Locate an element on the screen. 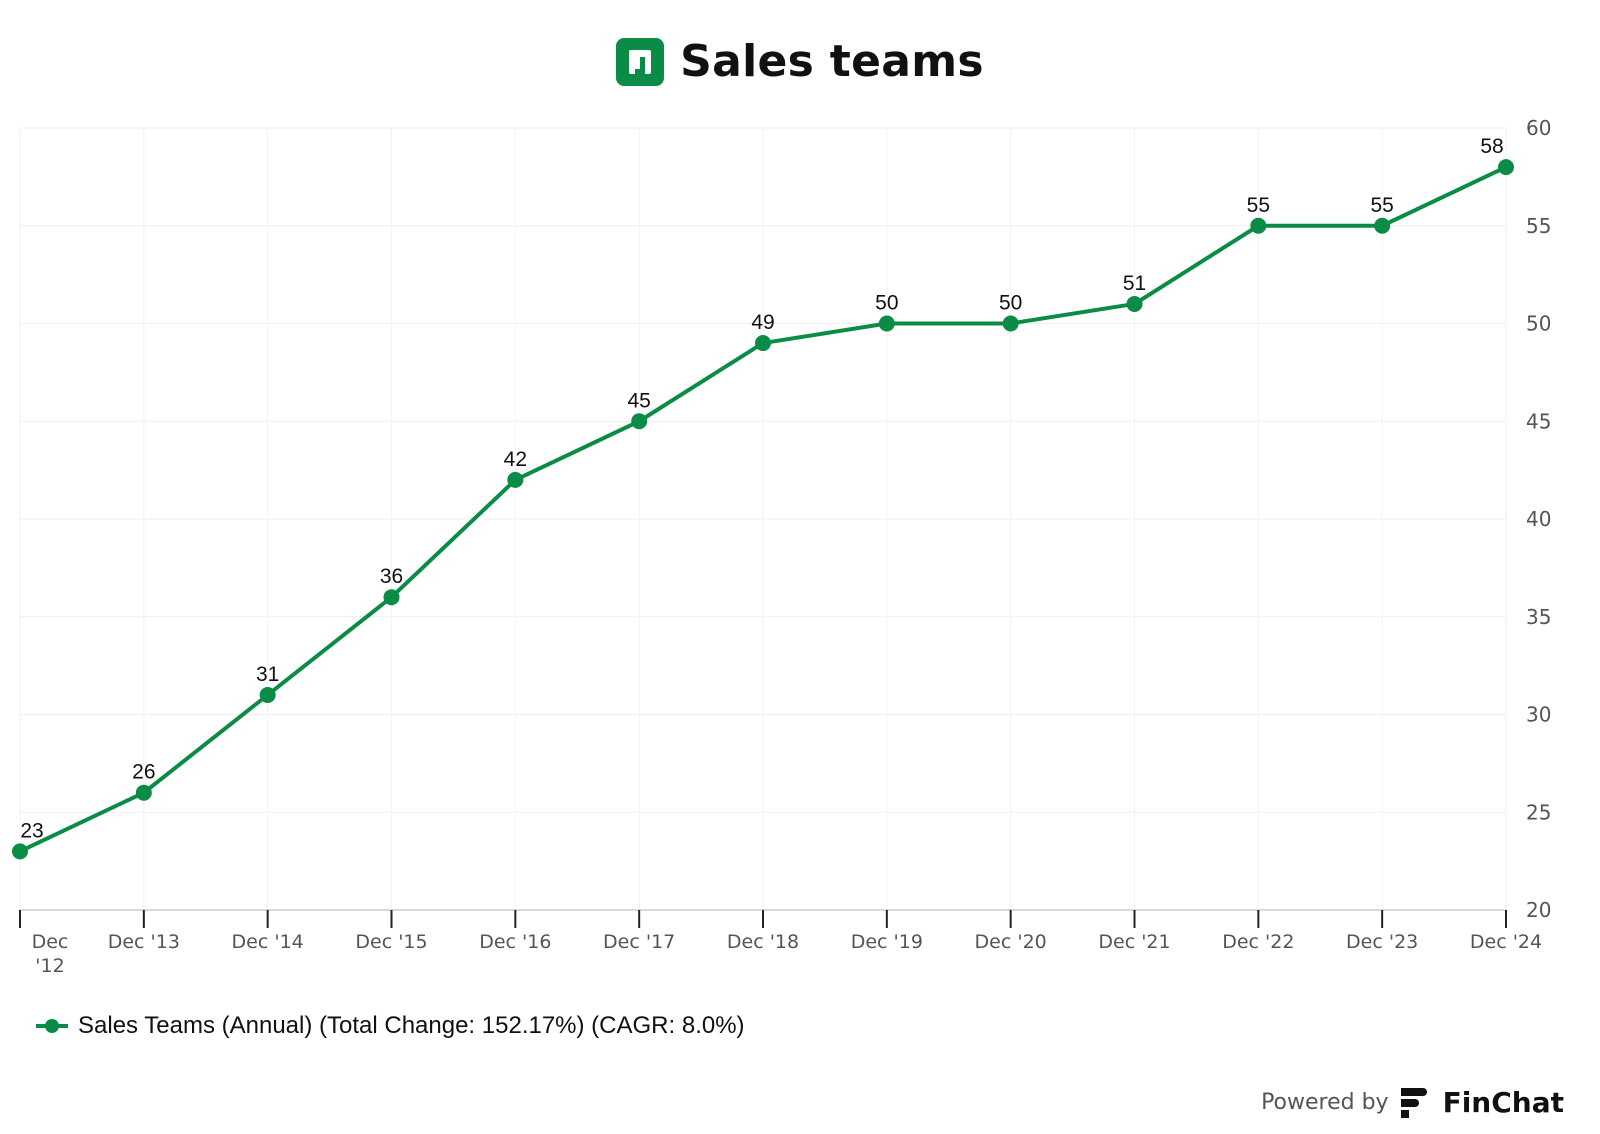 This screenshot has height=1134, width=1600. y-tick-label: 60 is located at coordinates (1538, 128).